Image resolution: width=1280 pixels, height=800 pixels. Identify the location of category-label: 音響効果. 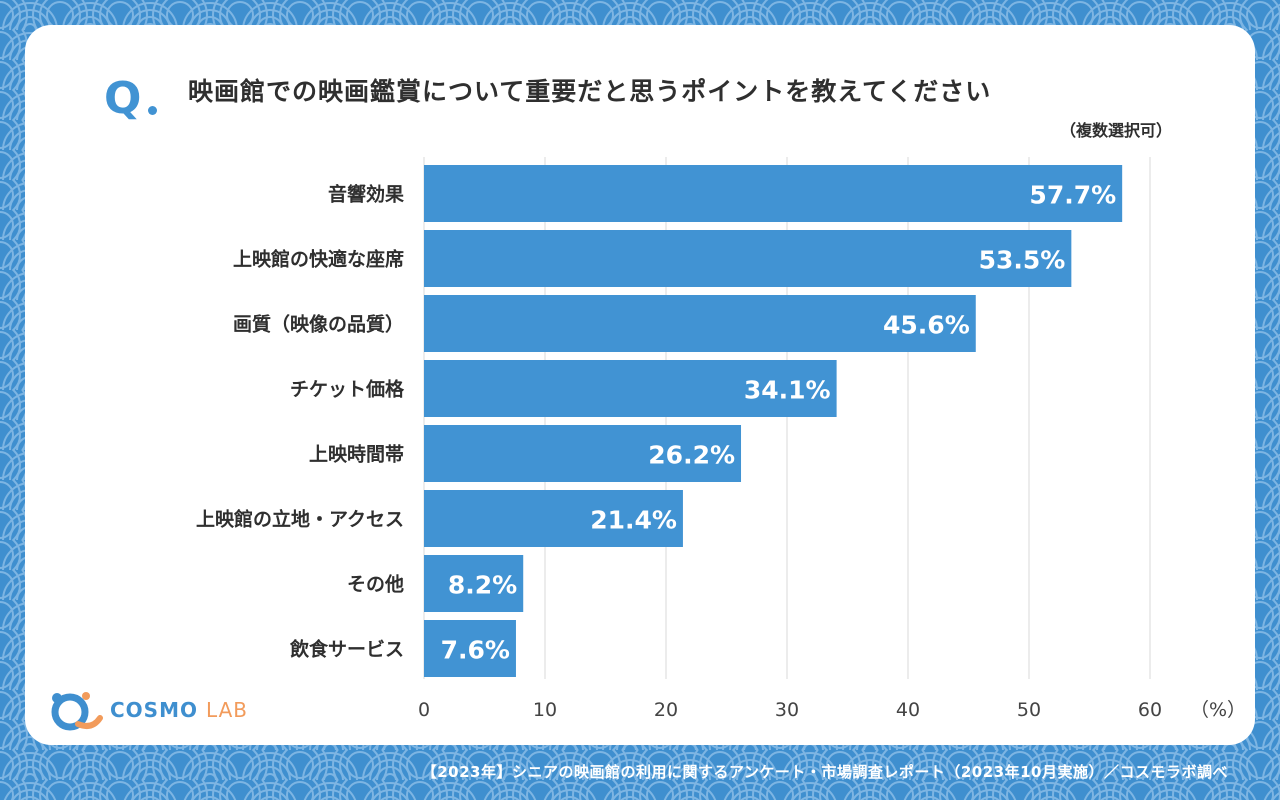
(366, 194).